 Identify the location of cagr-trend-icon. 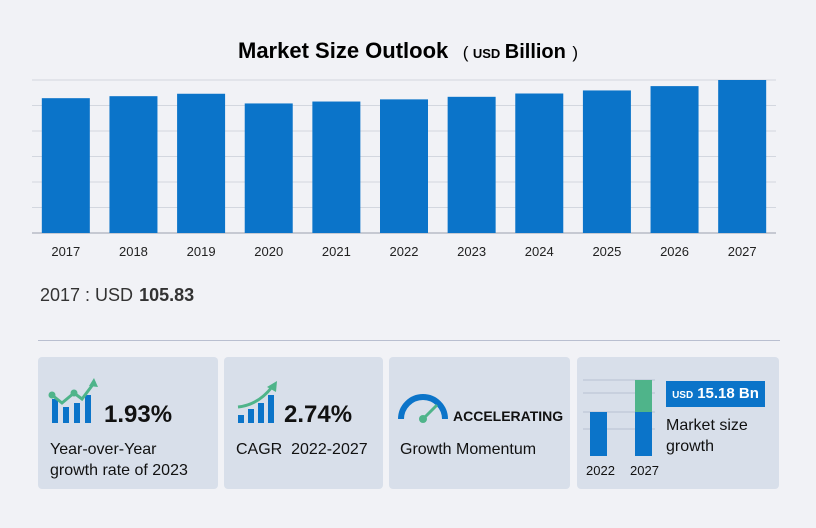
(257, 402).